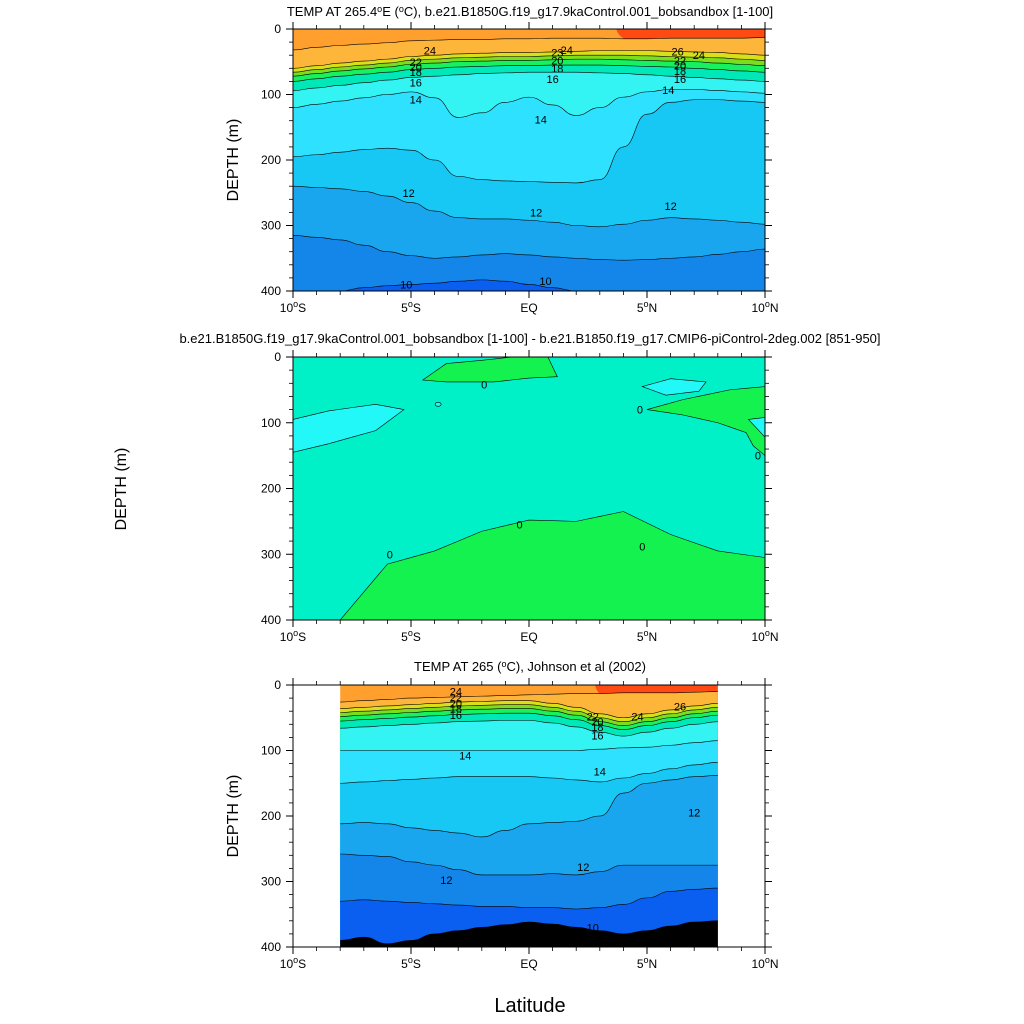 Image resolution: width=1024 pixels, height=1024 pixels. Describe the element at coordinates (271, 95) in the screenshot. I see `y-tick-label: 100` at that location.